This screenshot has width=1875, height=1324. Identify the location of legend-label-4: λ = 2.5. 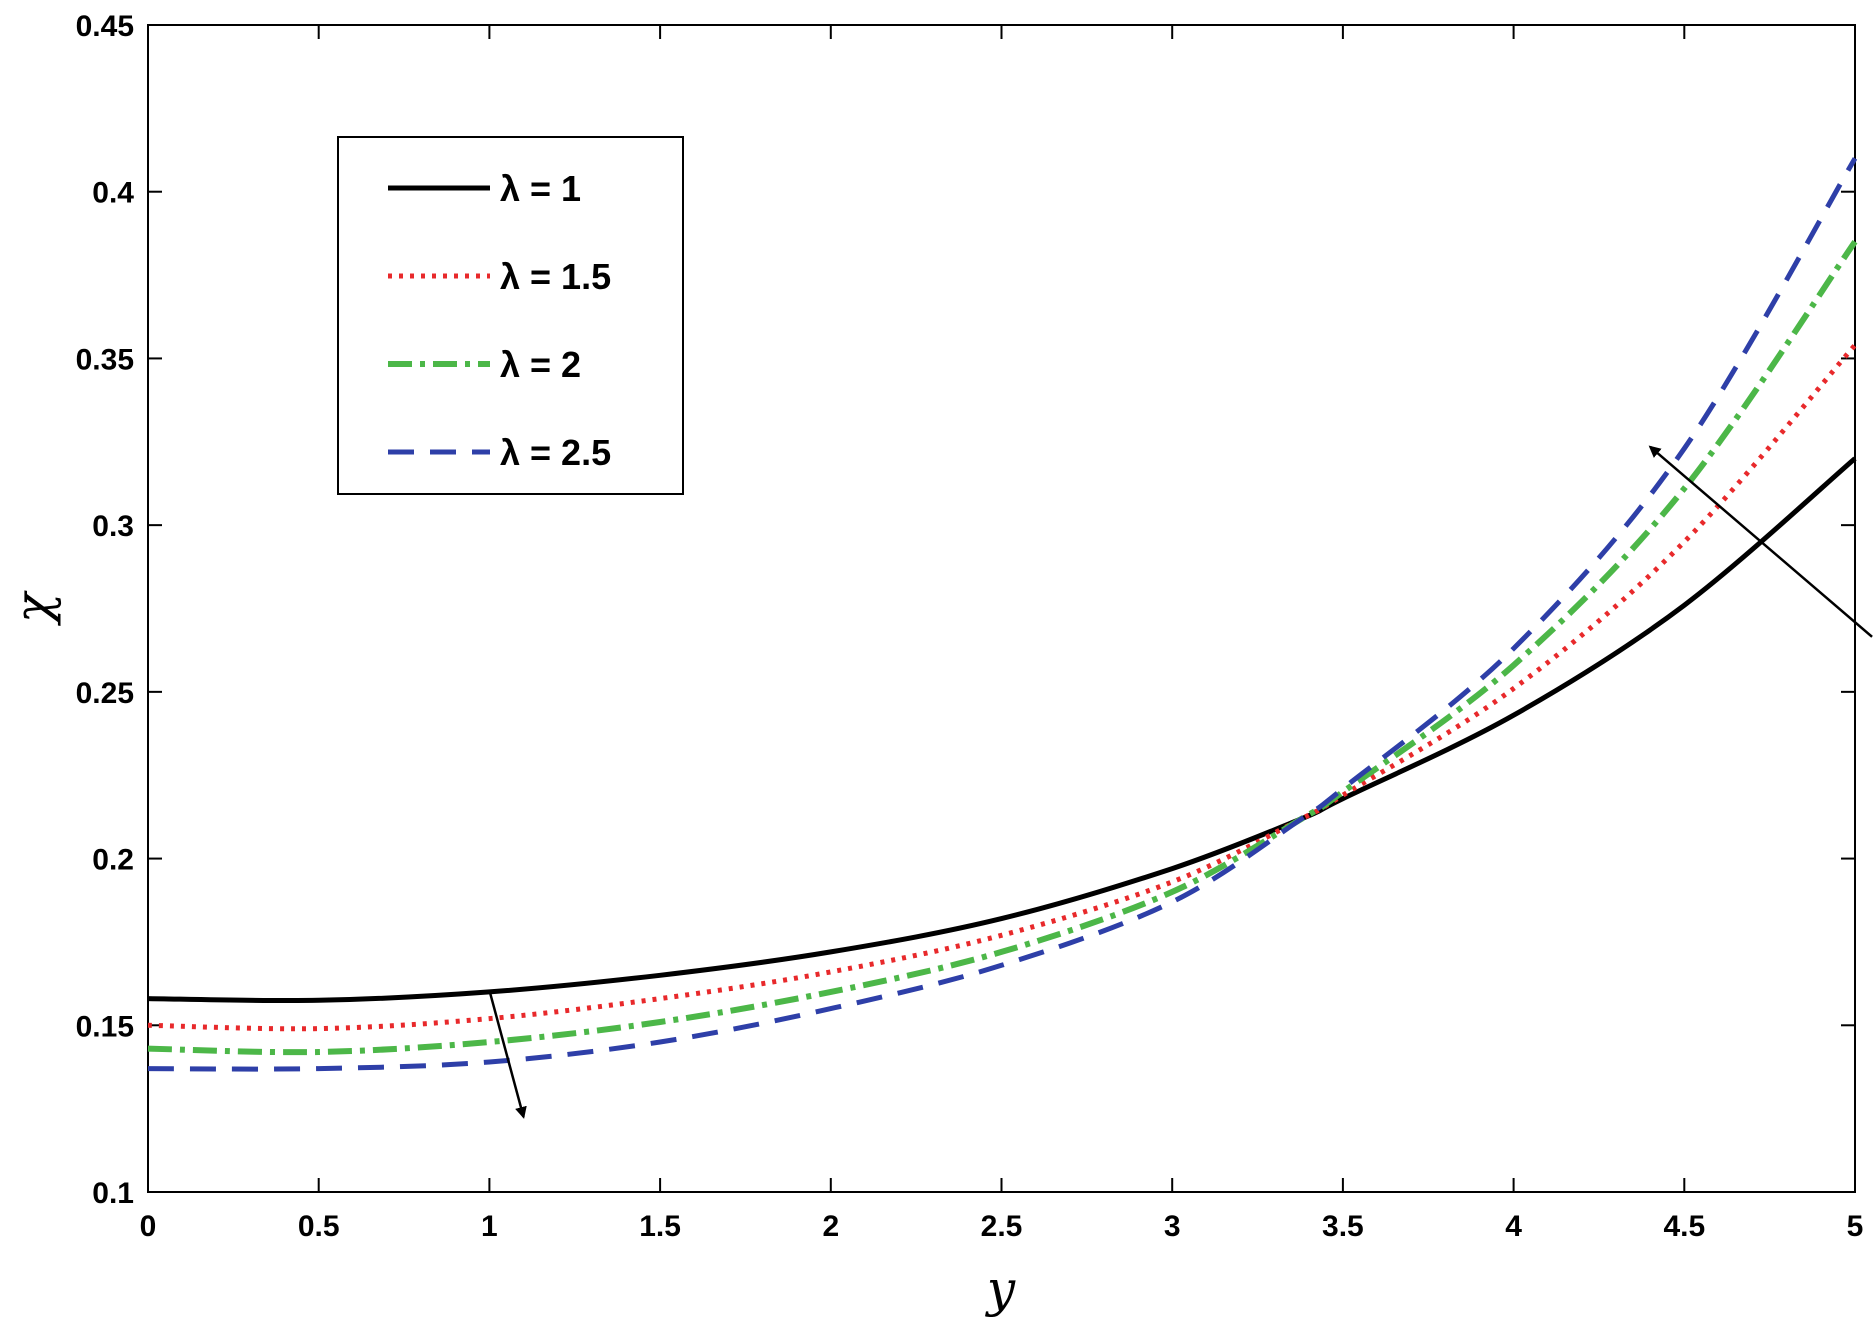
(555, 452).